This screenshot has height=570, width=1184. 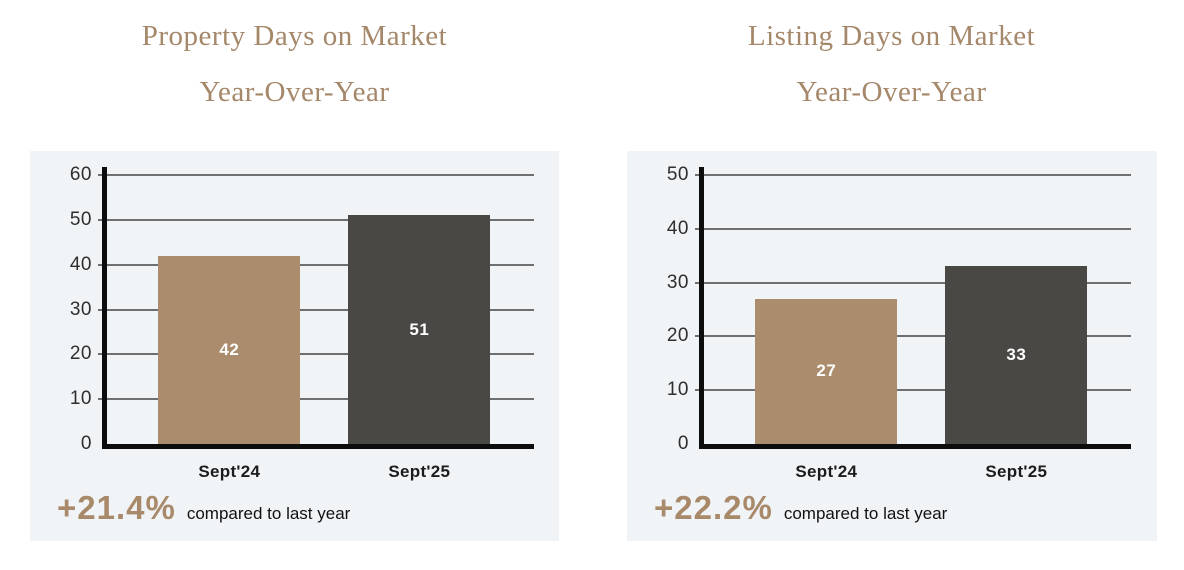 I want to click on bar-value-label: 42, so click(x=229, y=349).